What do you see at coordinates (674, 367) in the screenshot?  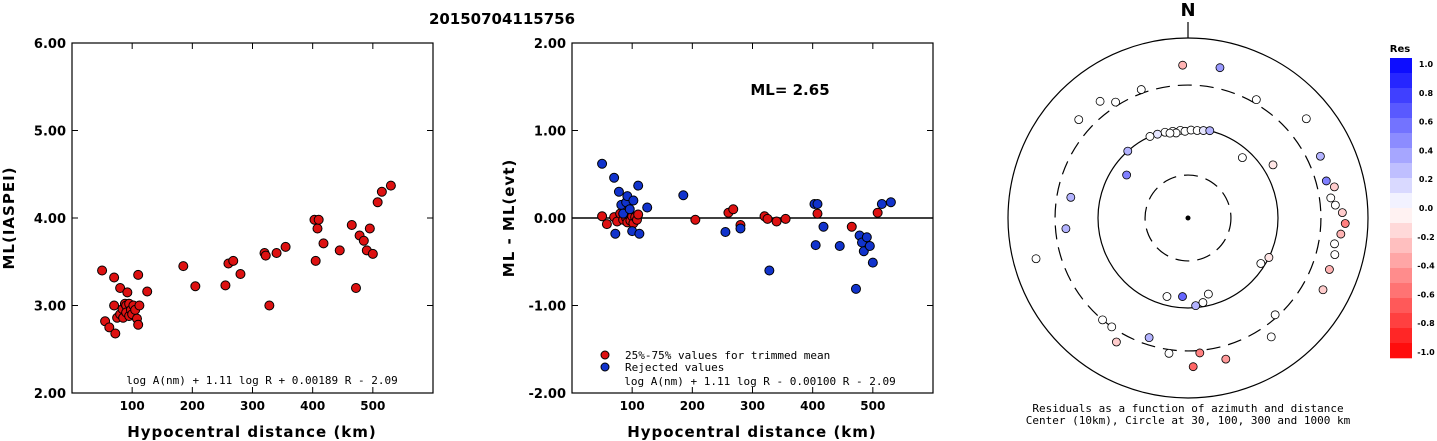 I see `legend-label-rejected: Rejected values` at bounding box center [674, 367].